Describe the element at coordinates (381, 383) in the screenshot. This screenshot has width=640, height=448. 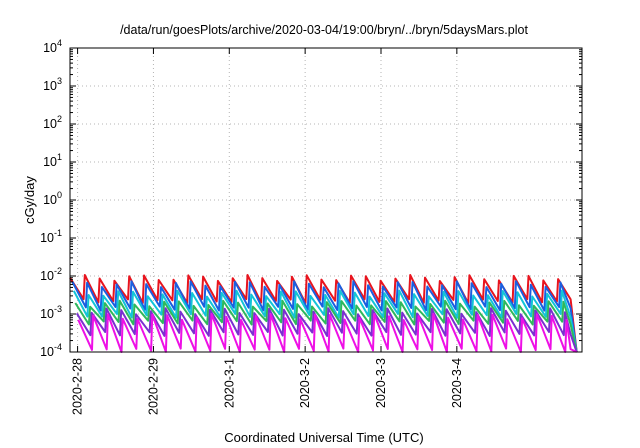
I see `x-tick-label: 2020-3-3` at that location.